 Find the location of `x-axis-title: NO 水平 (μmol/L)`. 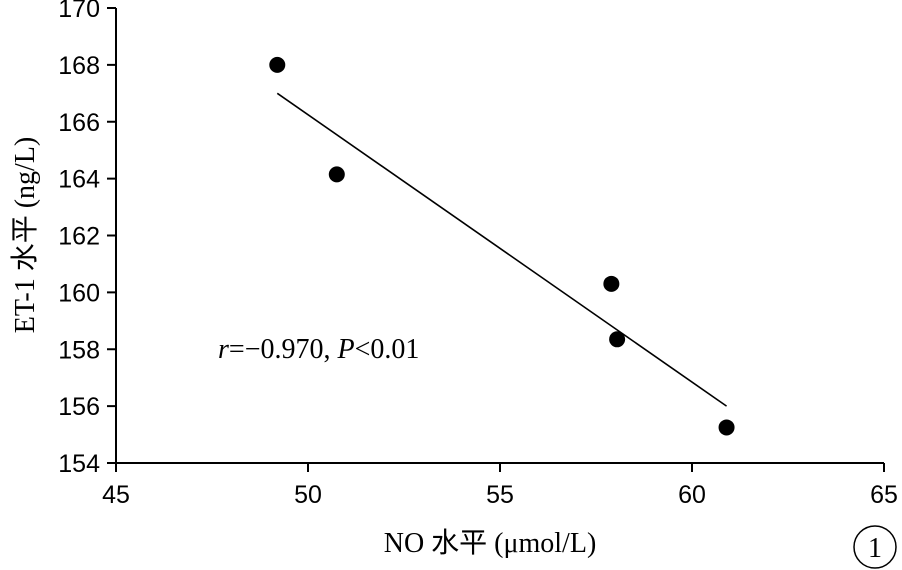

x-axis-title: NO 水平 (μmol/L) is located at coordinates (490, 543).